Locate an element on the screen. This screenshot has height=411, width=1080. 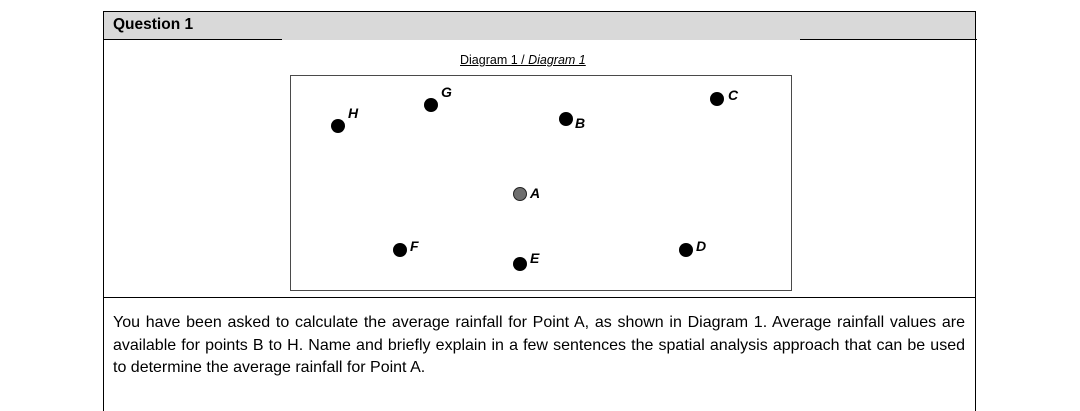
point-c-marker is located at coordinates (717, 99).